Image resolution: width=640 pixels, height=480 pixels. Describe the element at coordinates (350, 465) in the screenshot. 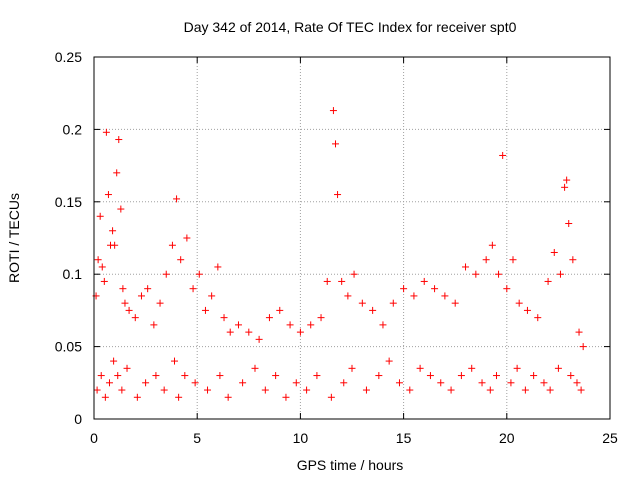

I see `x-axis-label: GPS time / hours` at that location.